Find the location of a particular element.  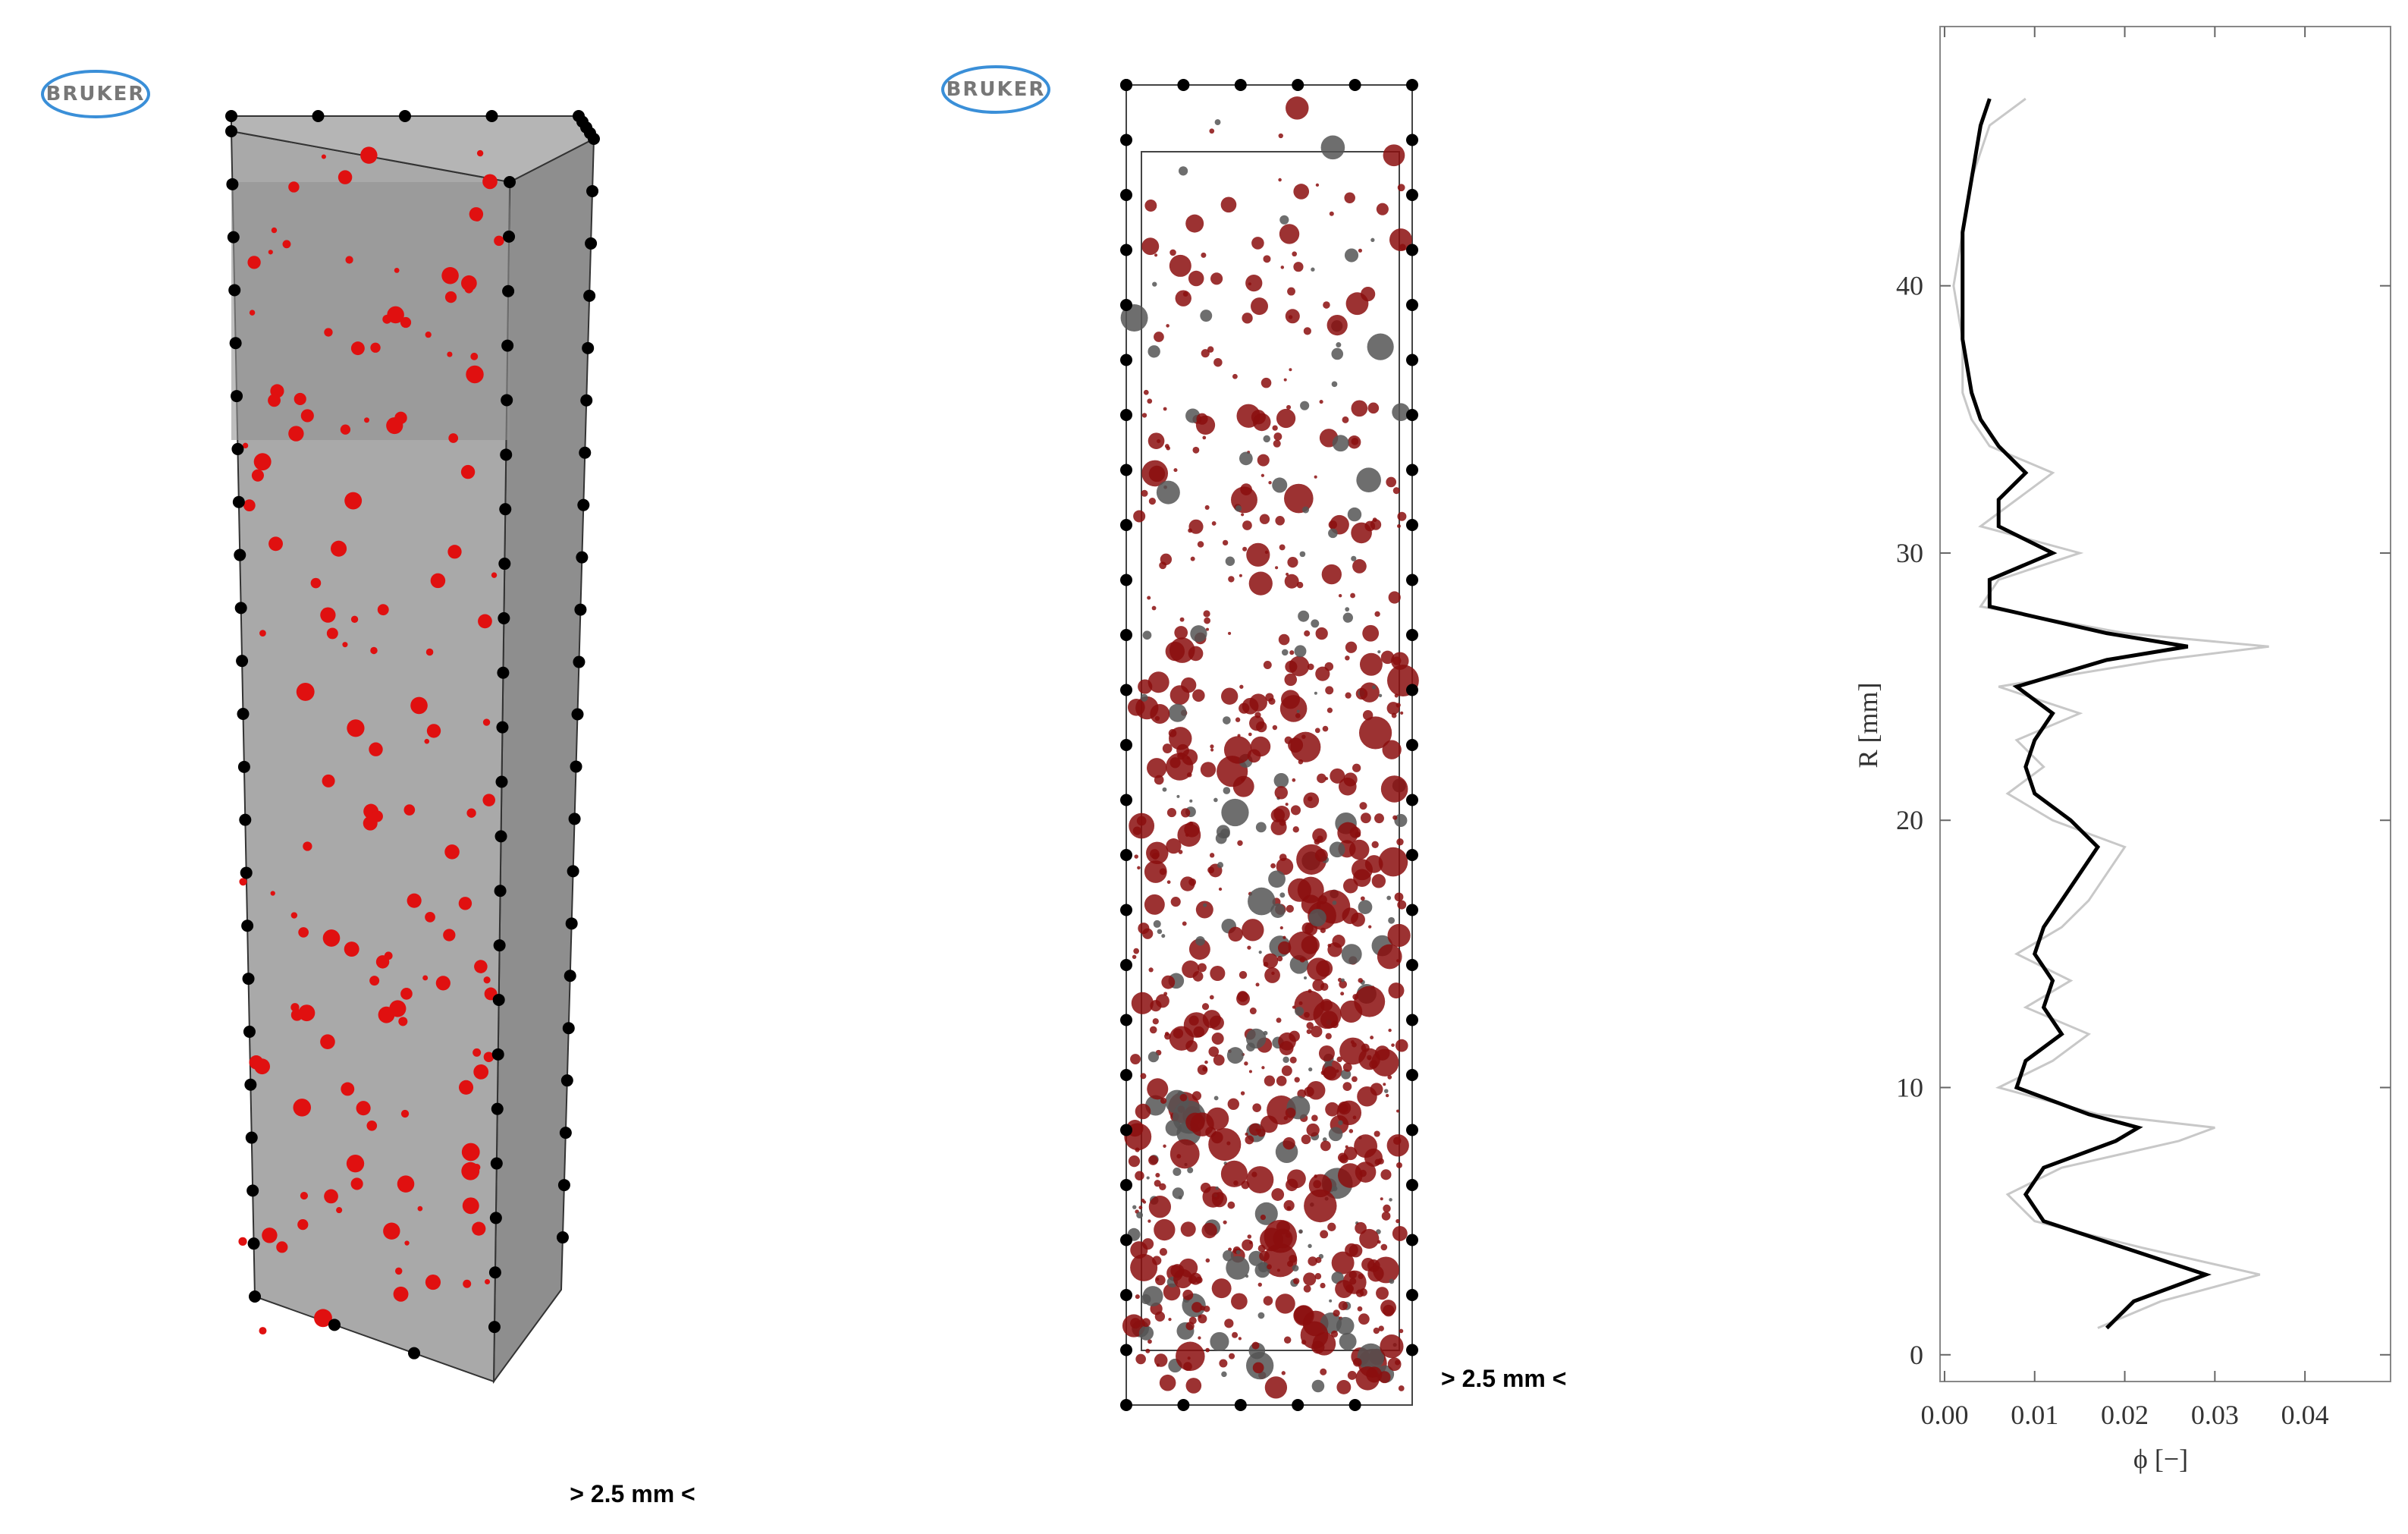

left-rendering is located at coordinates (412, 747).